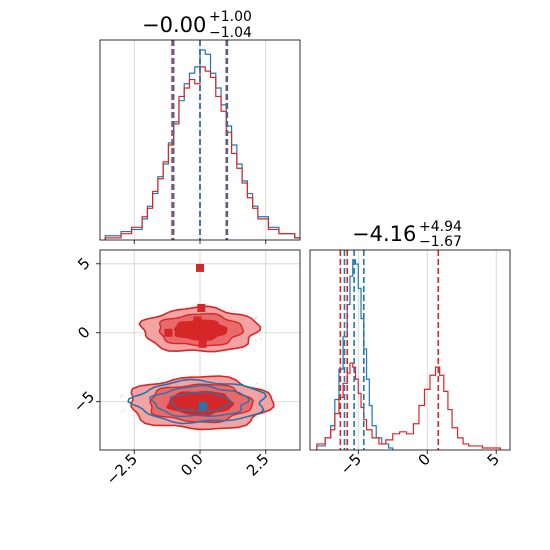 This screenshot has height=550, width=550. I want to click on scatter-x-tick-label: 2.5, so click(258, 465).